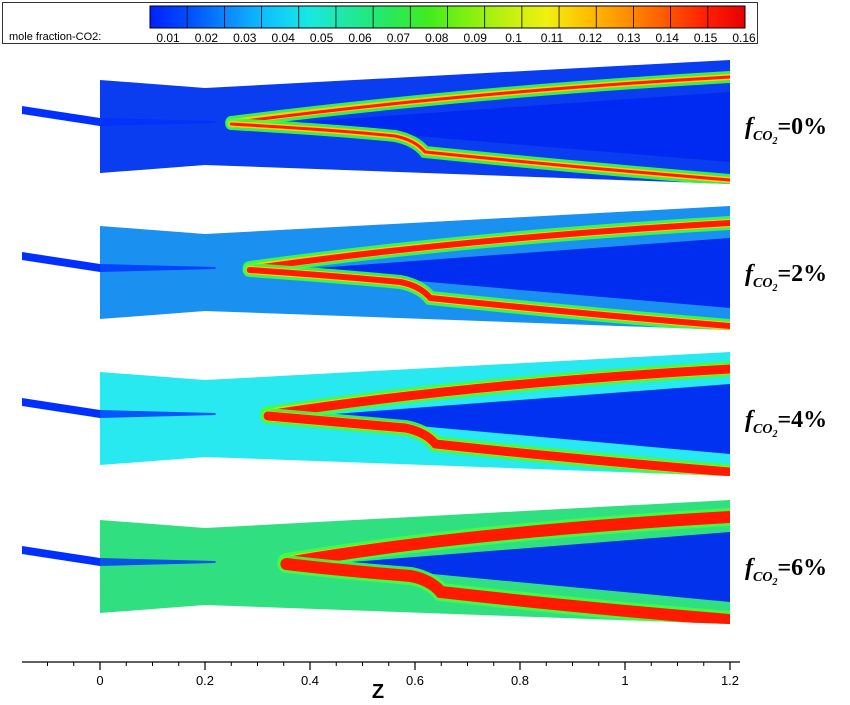 Image resolution: width=850 pixels, height=705 pixels. Describe the element at coordinates (284, 38) in the screenshot. I see `colorbar-tick-label: 0.04` at that location.